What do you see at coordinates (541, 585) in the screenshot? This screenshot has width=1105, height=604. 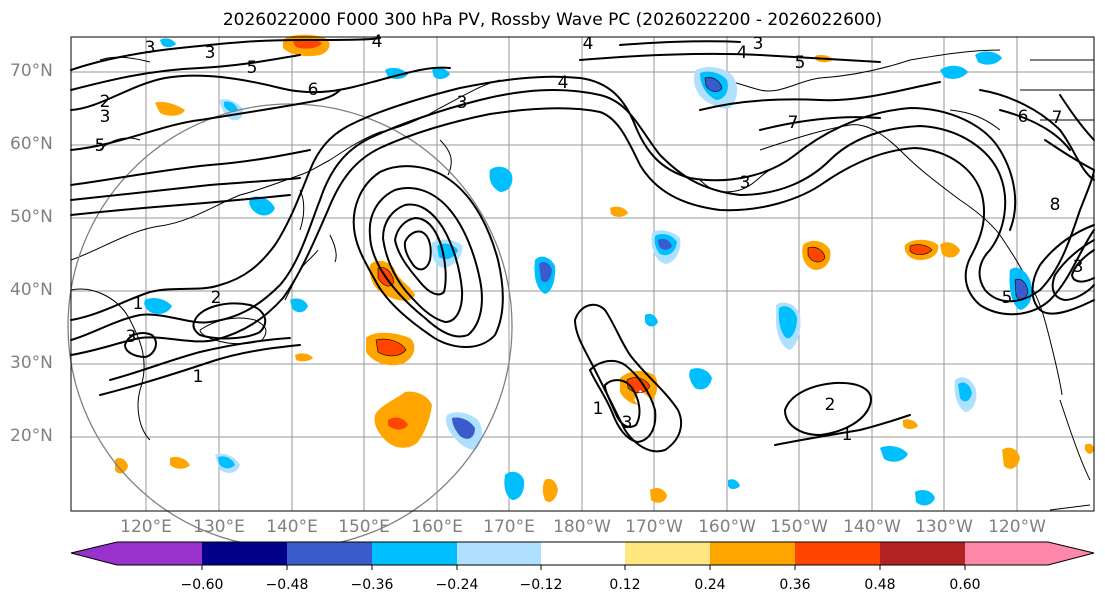 I see `colorbar-tick-label: −0.12` at bounding box center [541, 585].